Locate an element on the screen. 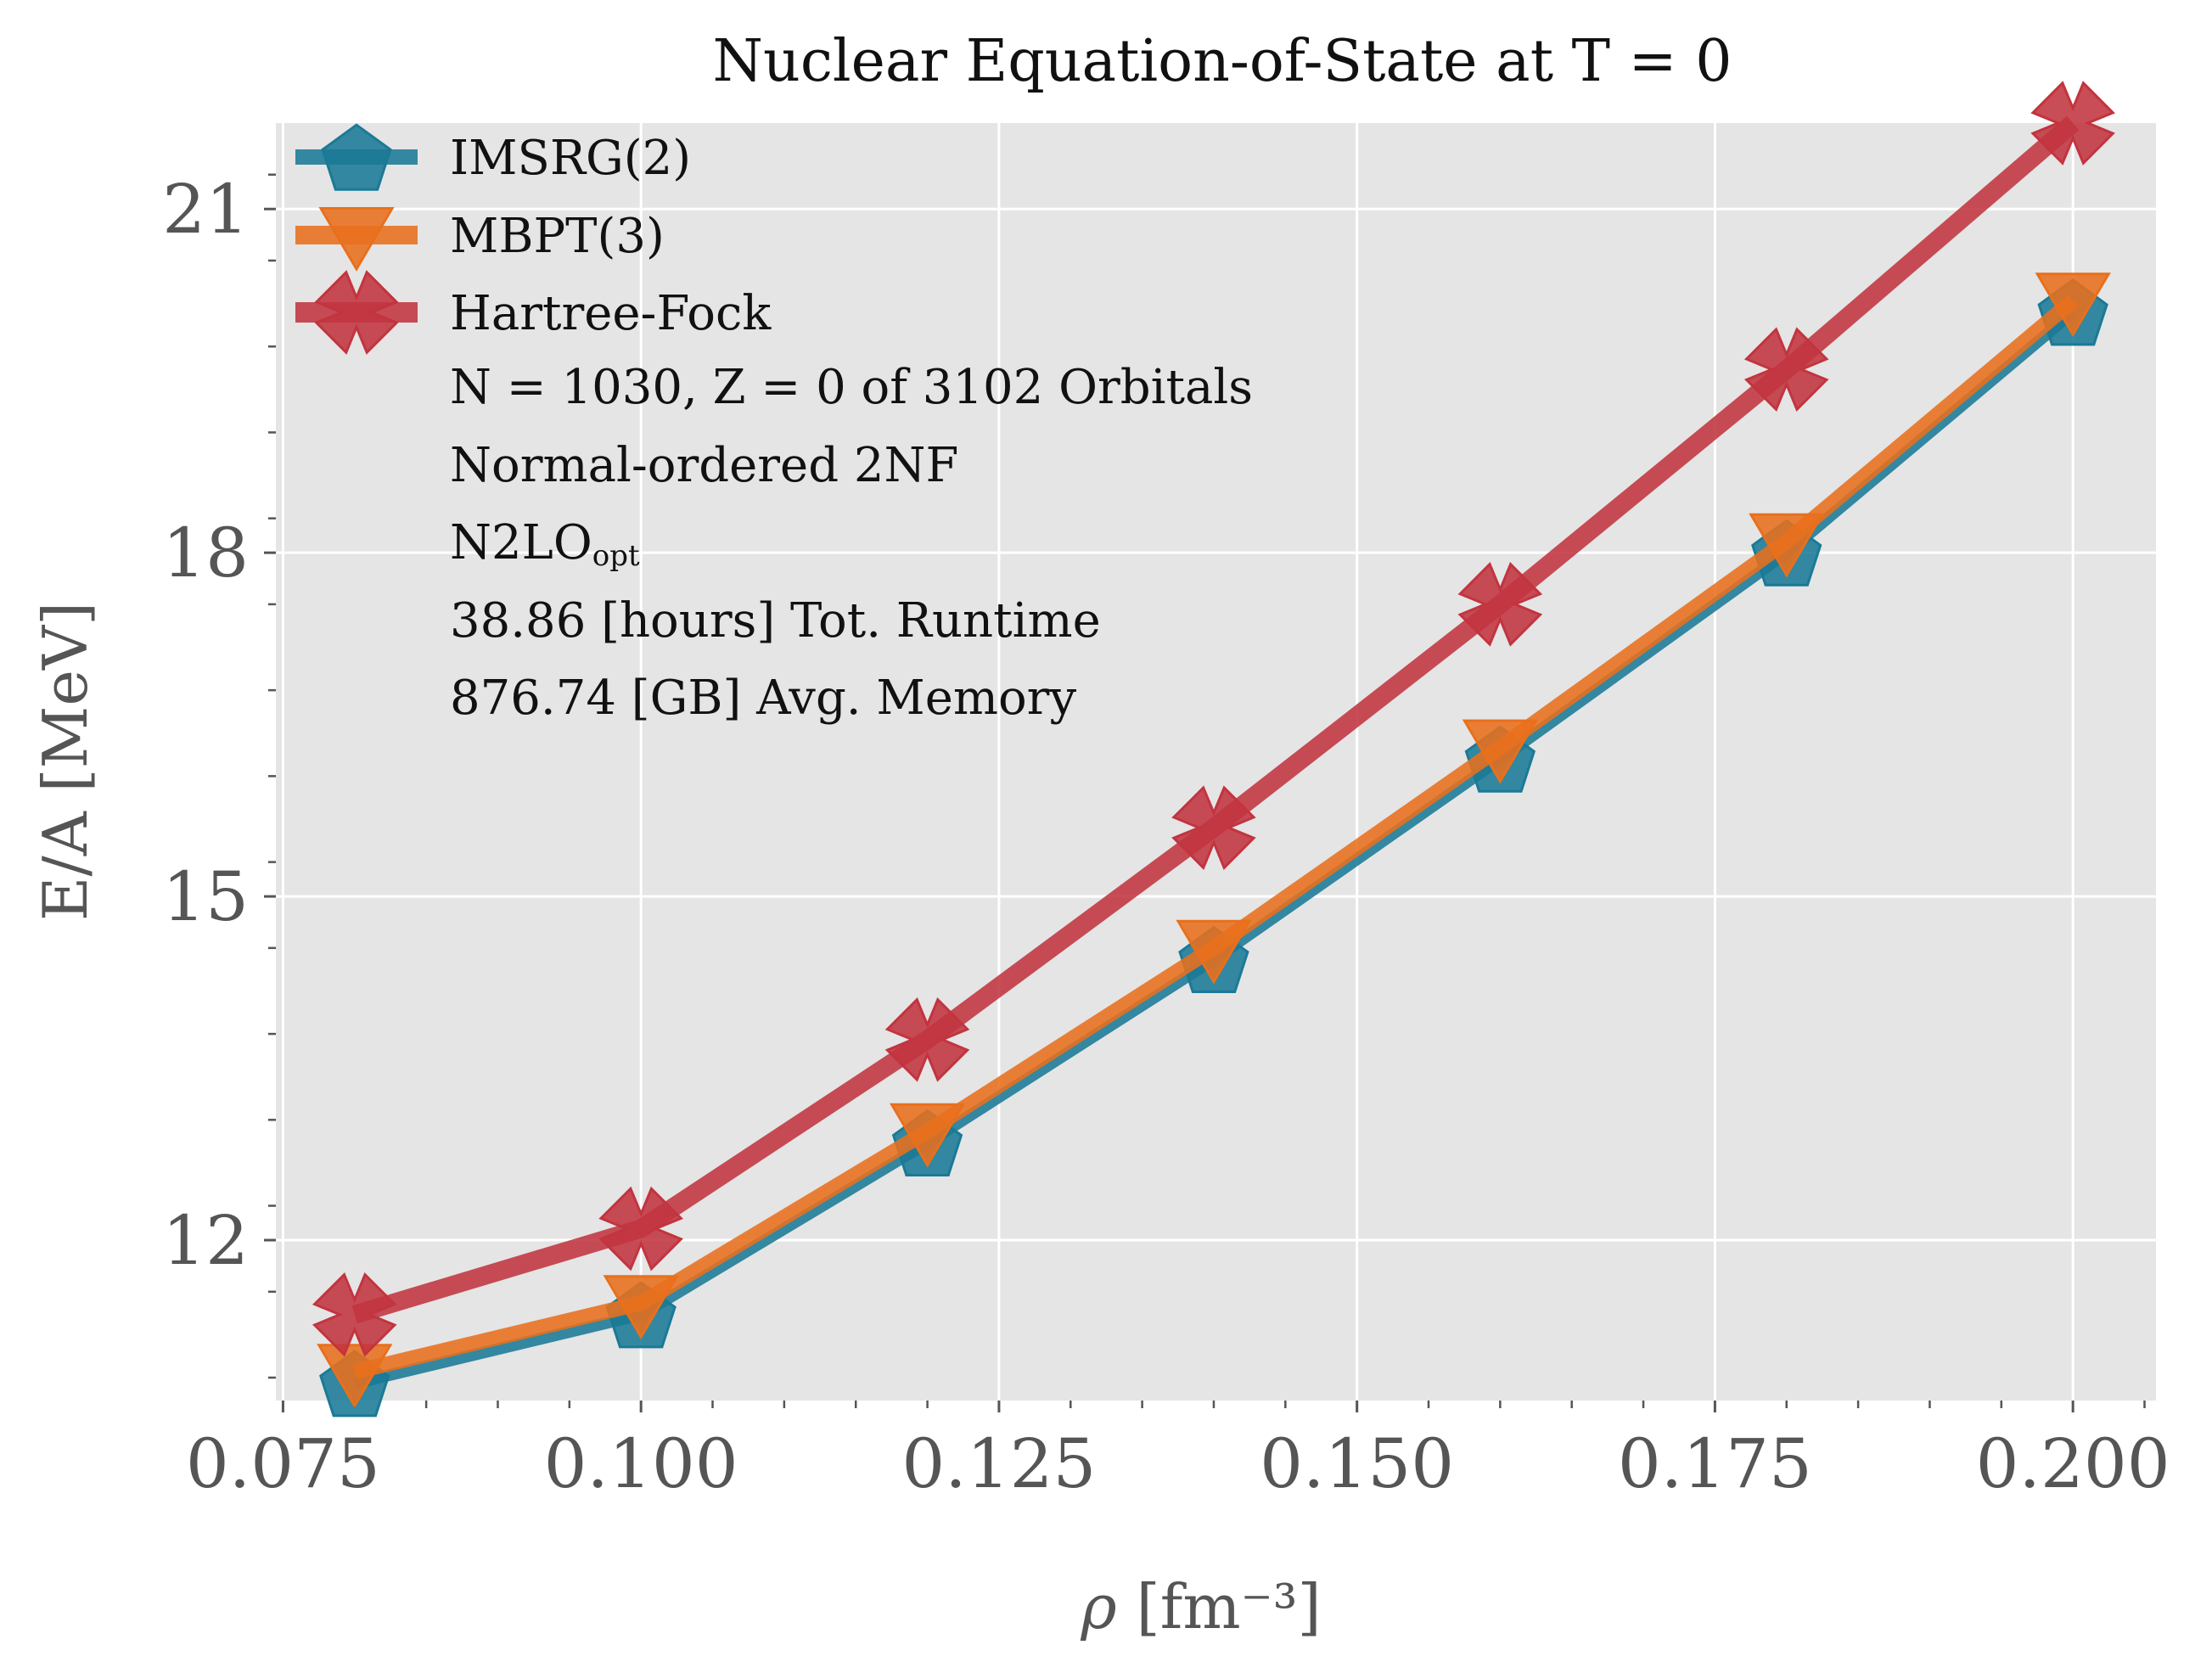 This screenshot has height=1673, width=2212. annotation-subscript: opt is located at coordinates (616, 556).